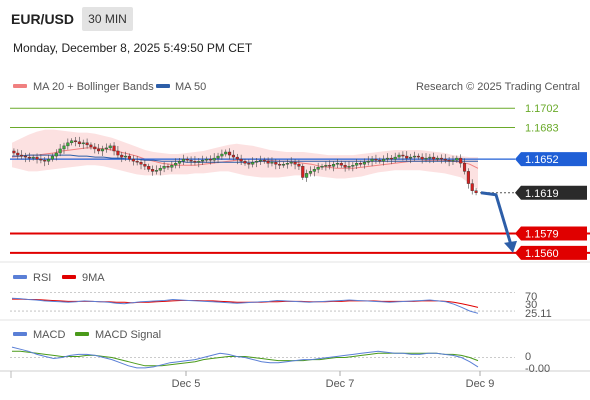  What do you see at coordinates (128, 335) in the screenshot?
I see `macd-signal-legend-label: MACD Signal` at bounding box center [128, 335].